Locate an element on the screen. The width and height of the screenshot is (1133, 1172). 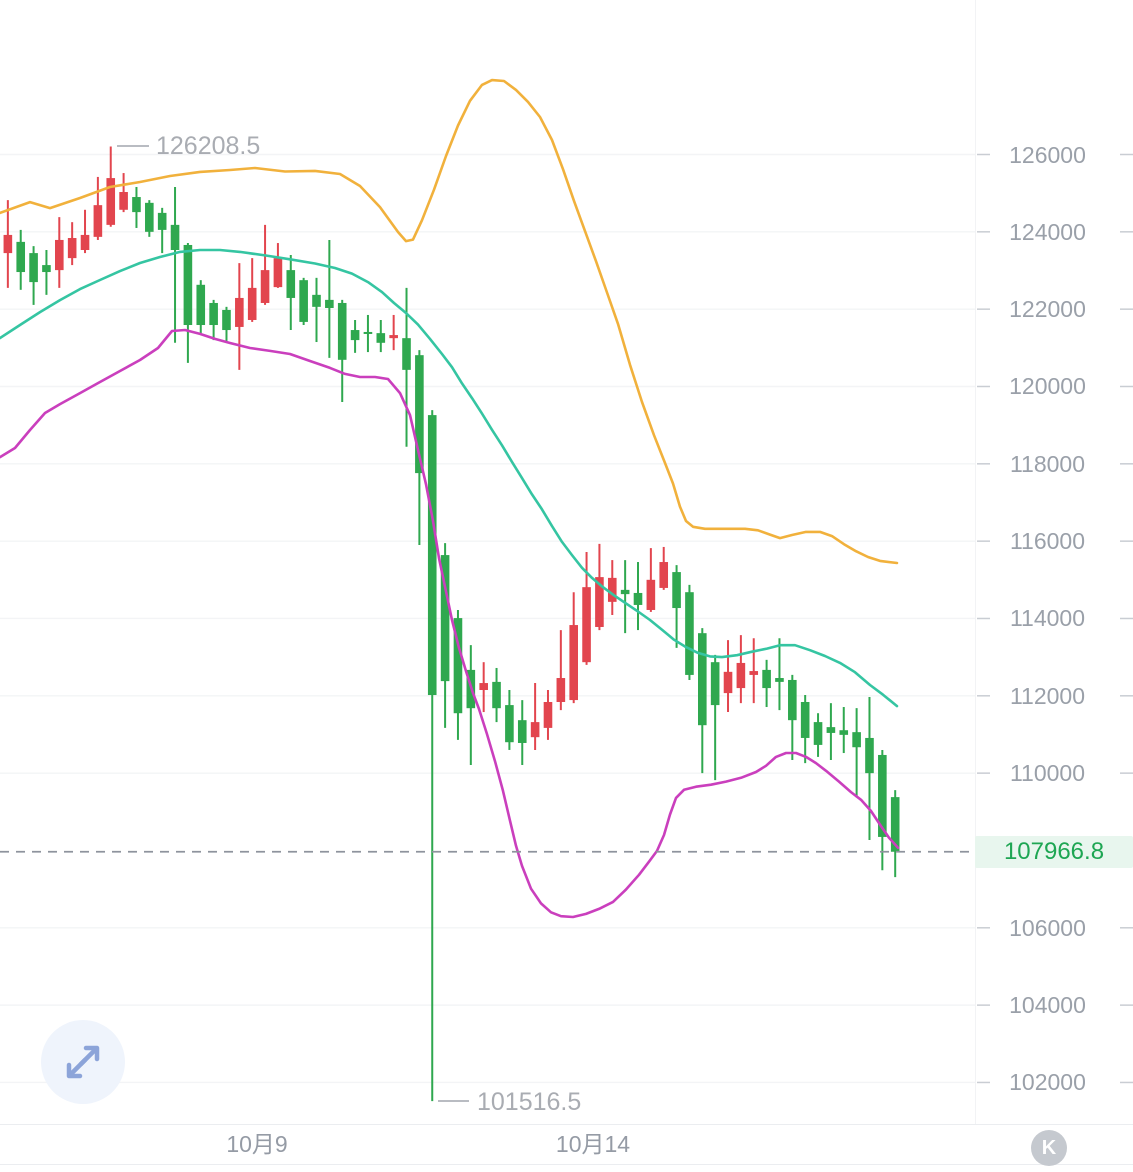
price-axis-label: 112000 is located at coordinates (1047, 695).